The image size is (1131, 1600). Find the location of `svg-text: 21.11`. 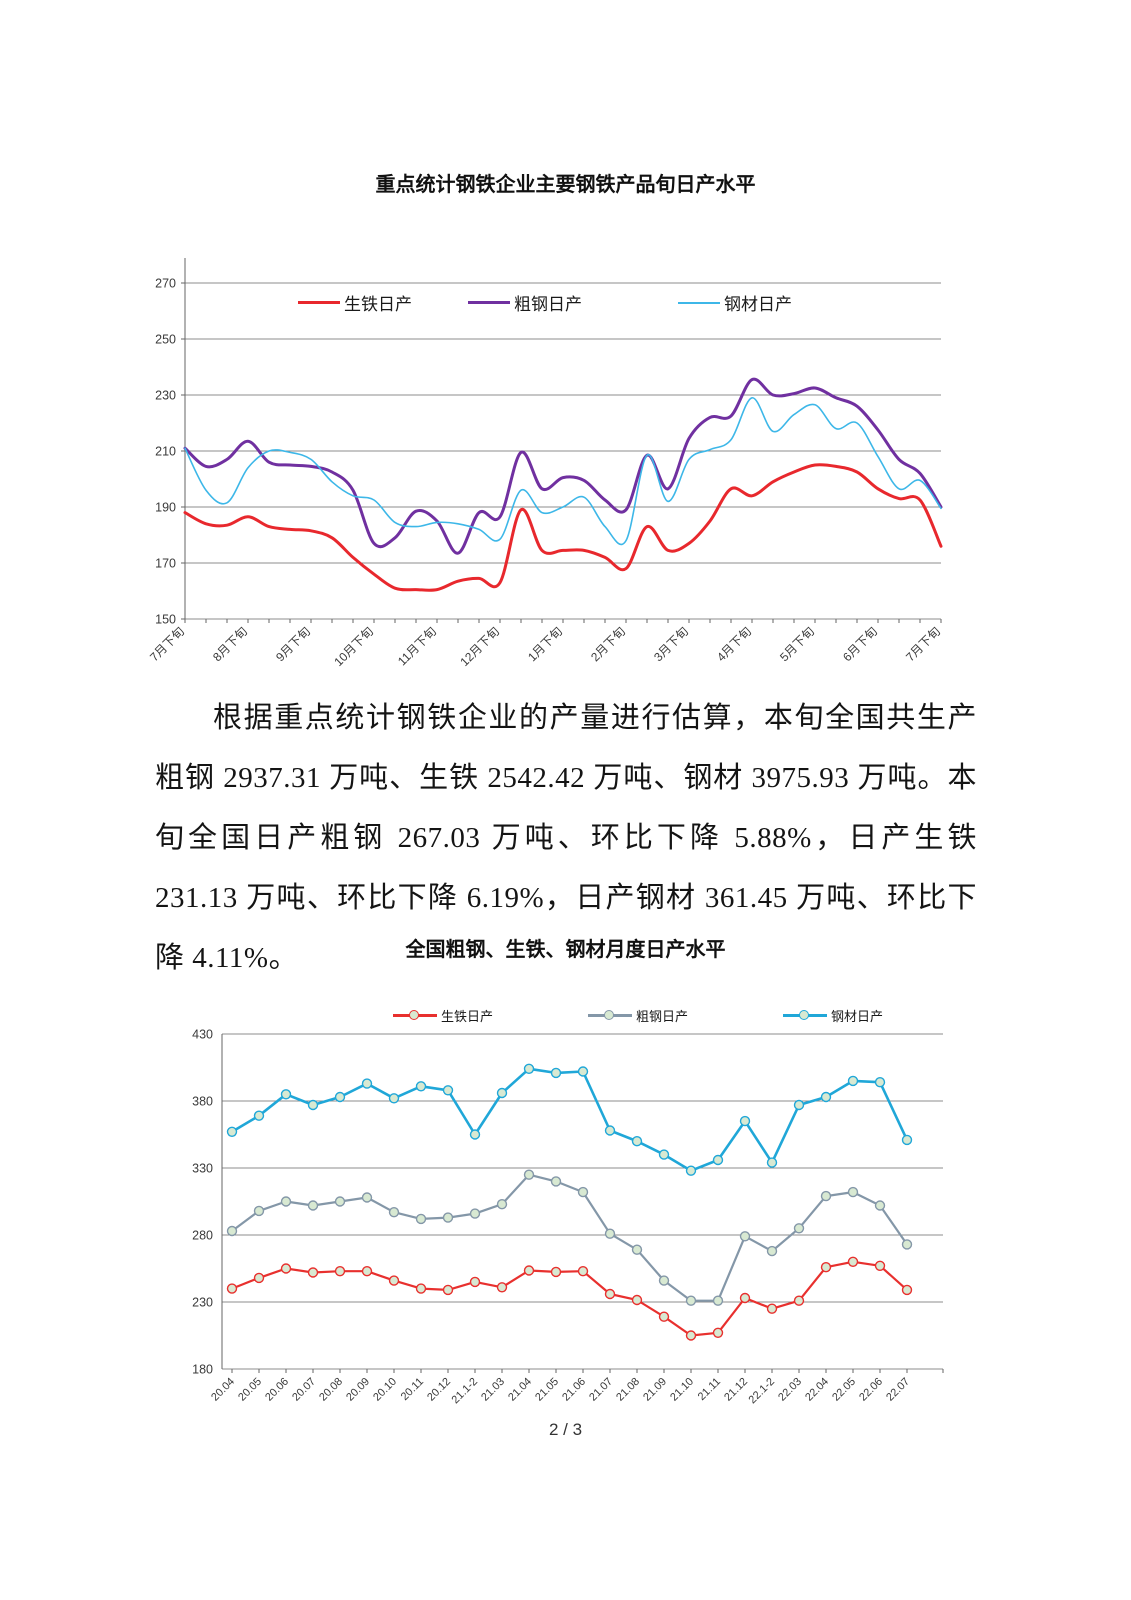

svg-text: 21.11 is located at coordinates (709, 1389).